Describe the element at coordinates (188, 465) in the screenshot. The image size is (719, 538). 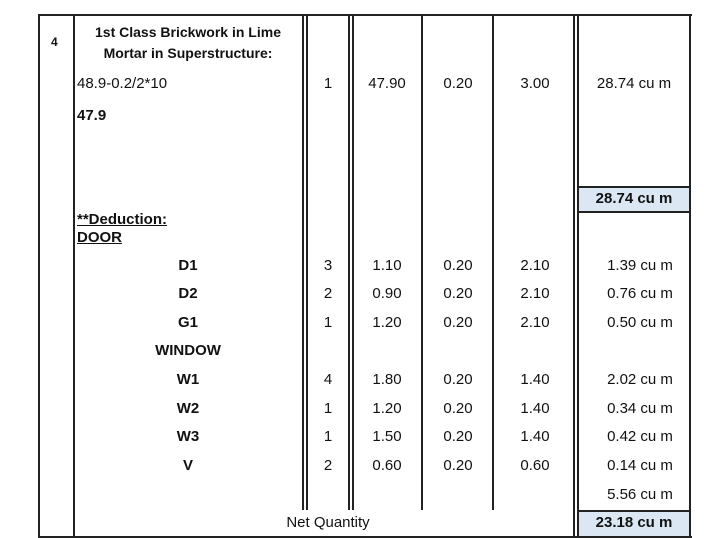
I see `row-label: V` at that location.